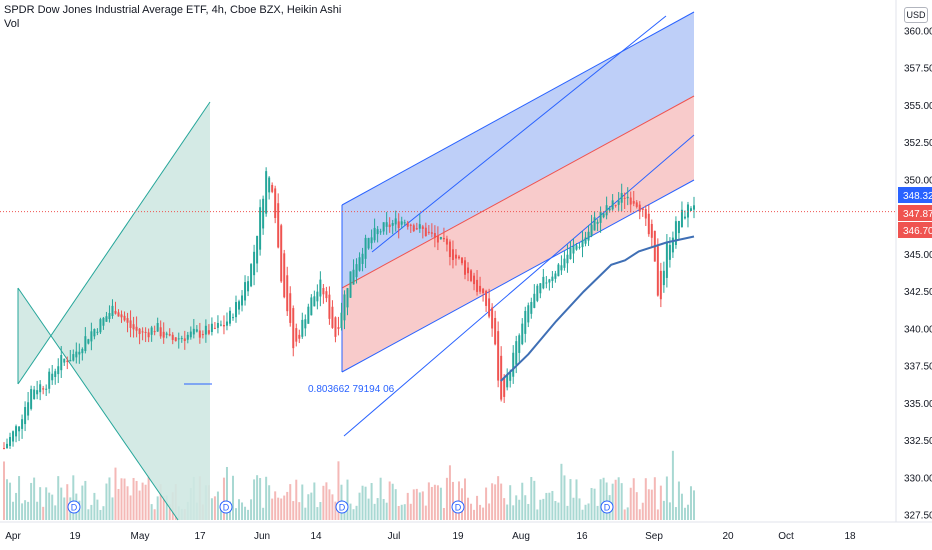  Describe the element at coordinates (917, 231) in the screenshot. I see `price-tag-label: 346.70` at that location.